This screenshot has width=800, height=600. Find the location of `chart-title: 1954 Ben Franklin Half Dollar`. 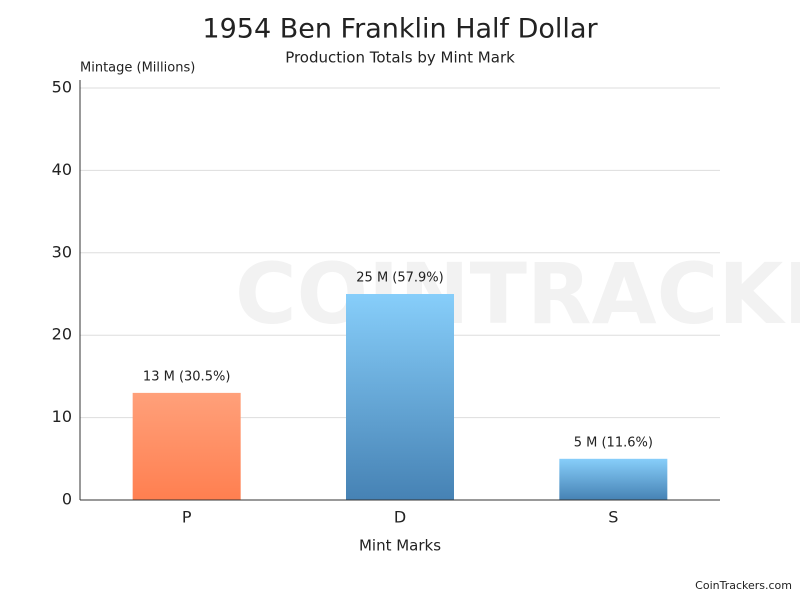

chart-title: 1954 Ben Franklin Half Dollar is located at coordinates (400, 29).